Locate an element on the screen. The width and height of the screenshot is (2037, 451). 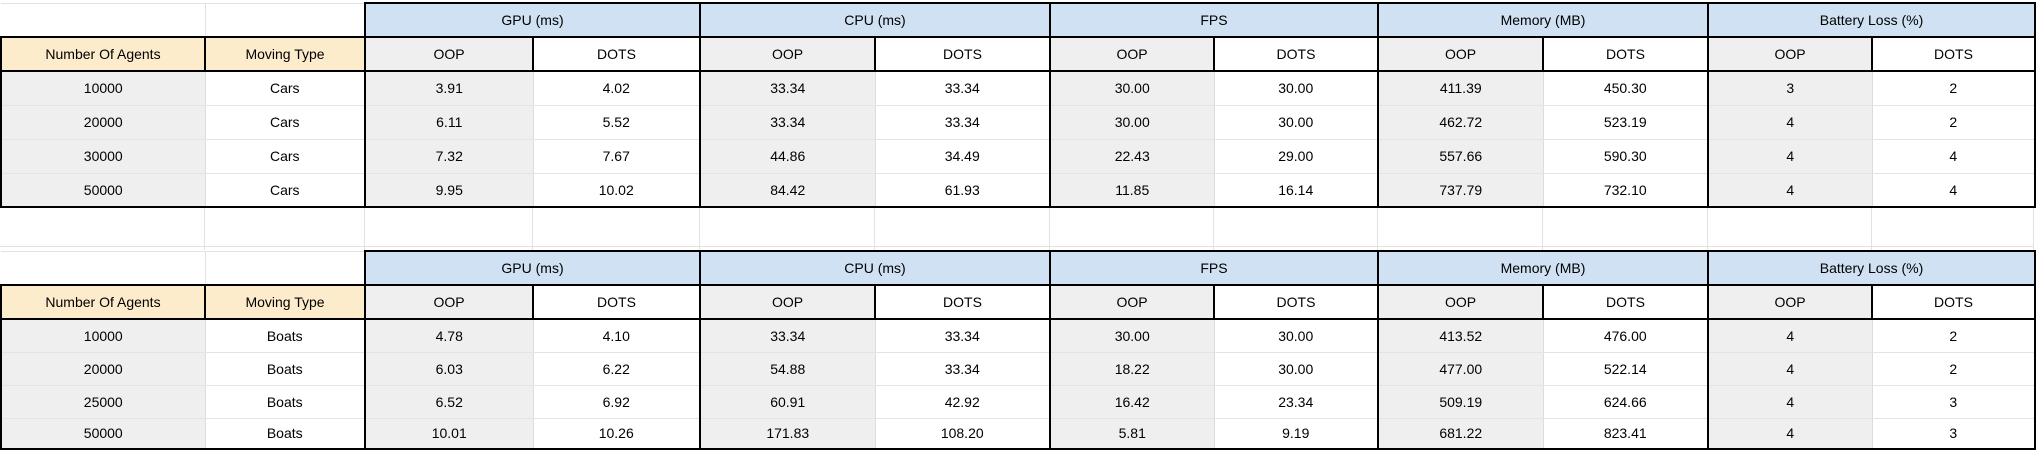
value-cell: 624.66 is located at coordinates (1625, 402).